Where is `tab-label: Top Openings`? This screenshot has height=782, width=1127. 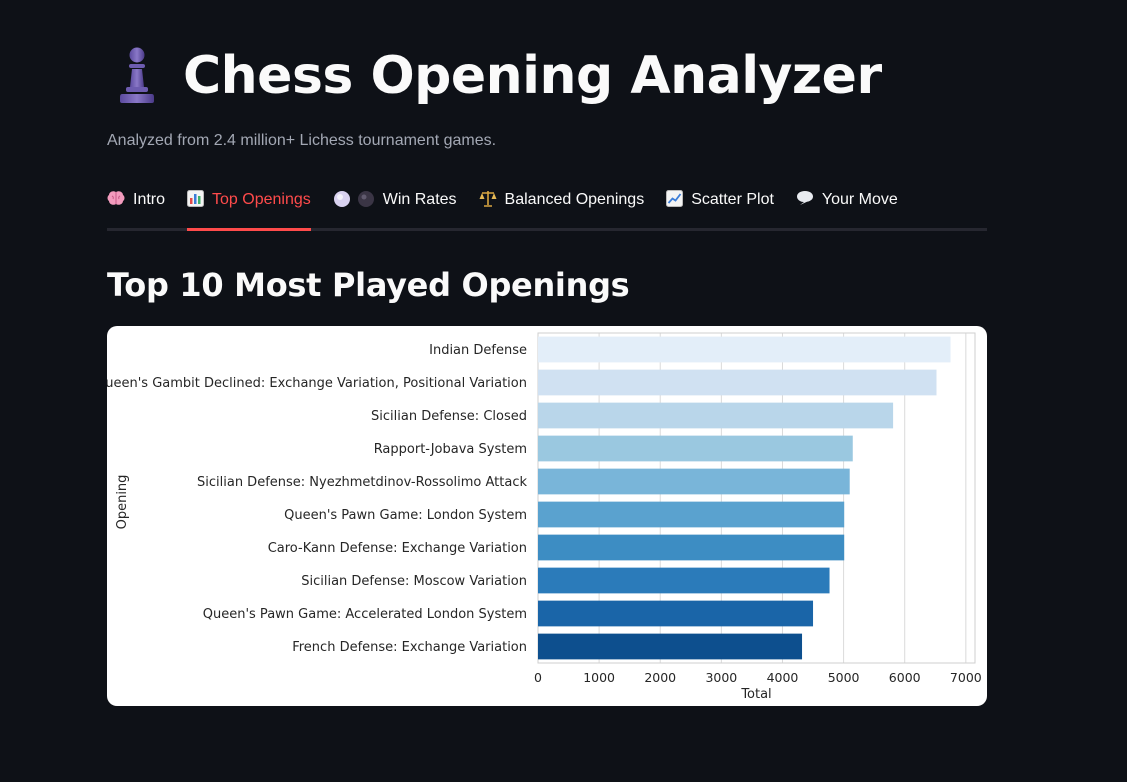
tab-label: Top Openings is located at coordinates (261, 199).